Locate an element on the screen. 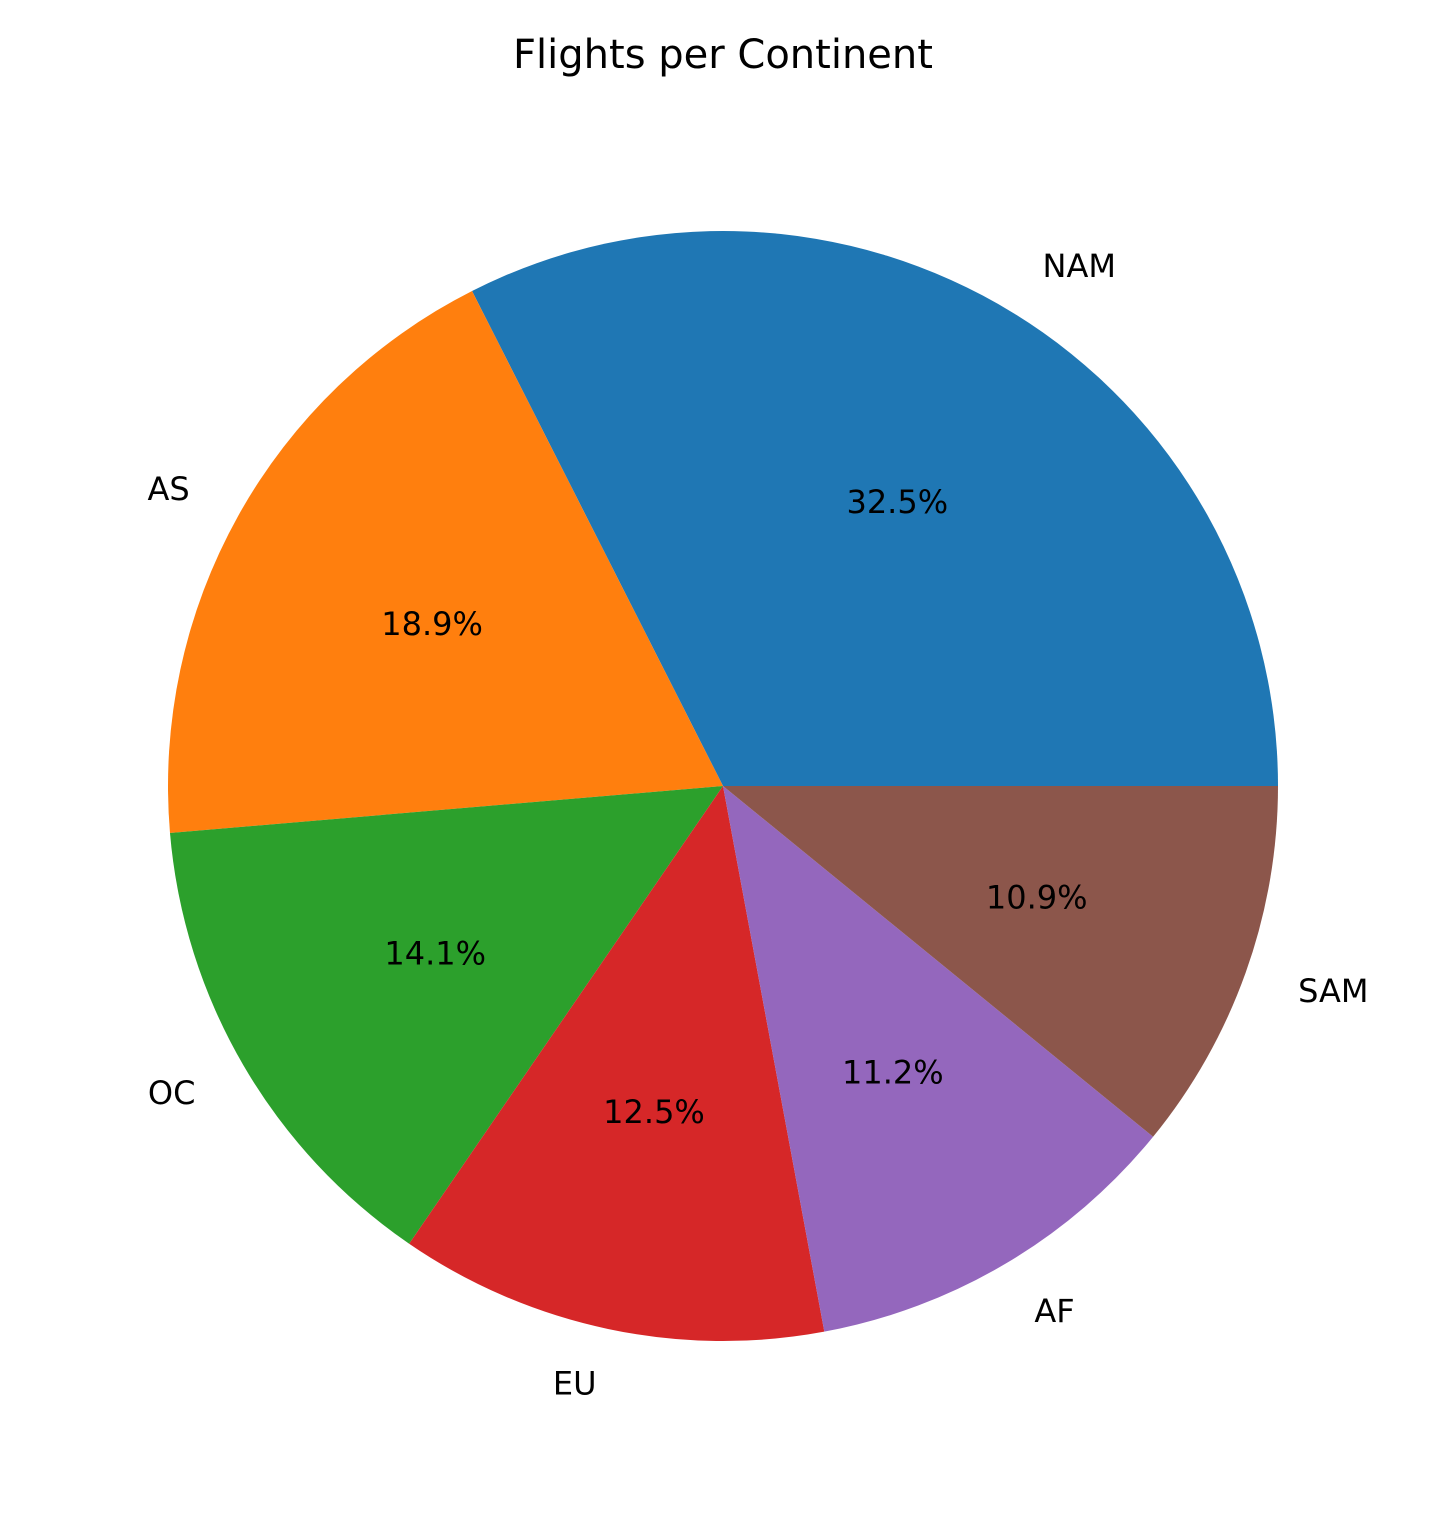  slice-percent-sam: 10.9% is located at coordinates (1037, 898).